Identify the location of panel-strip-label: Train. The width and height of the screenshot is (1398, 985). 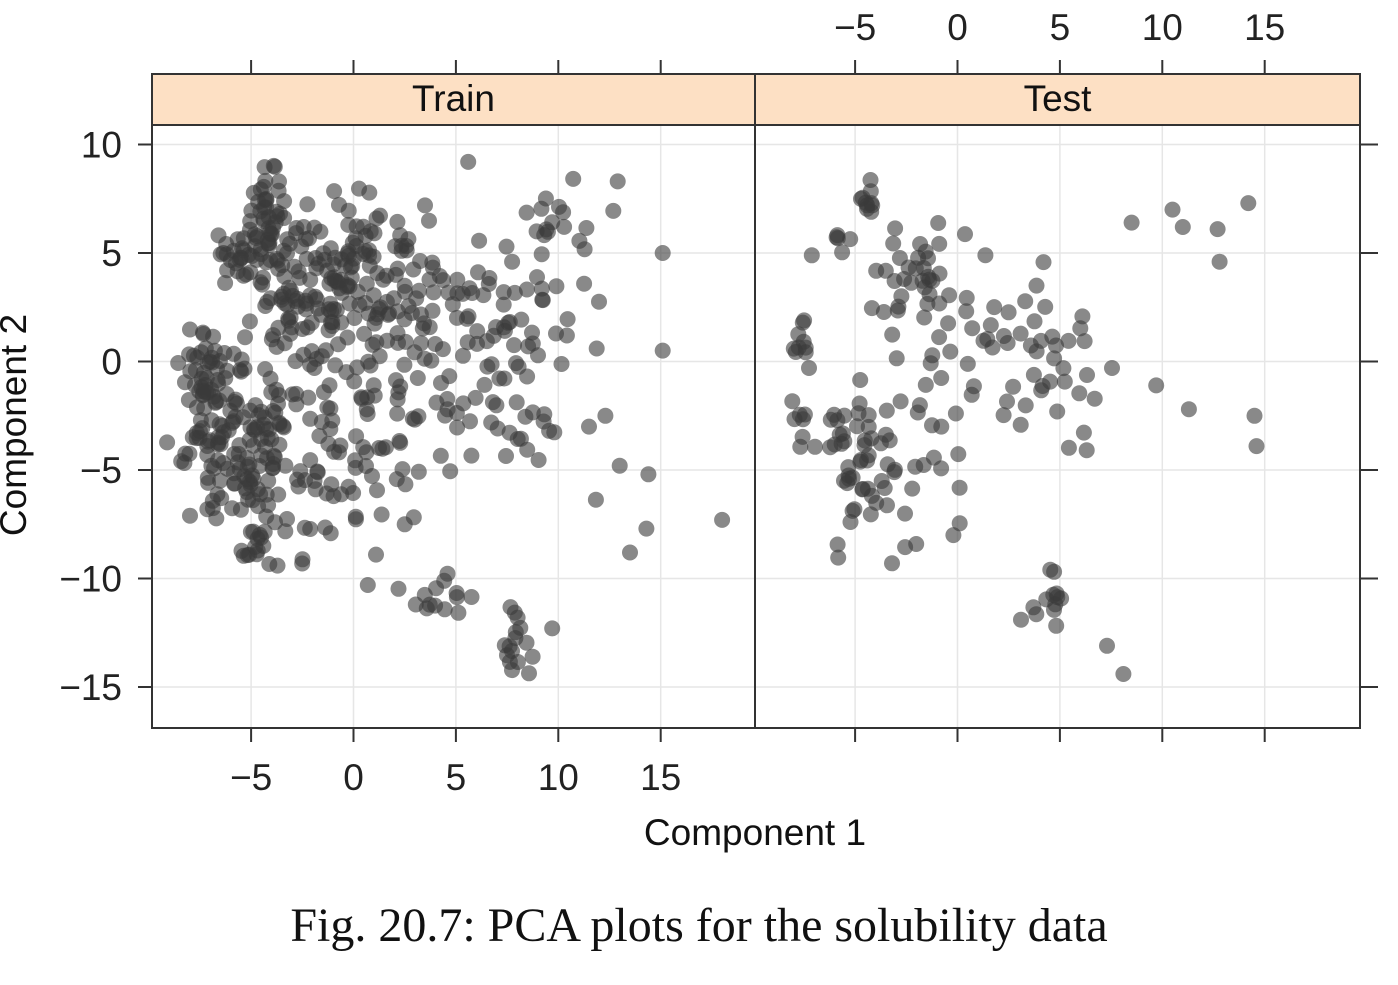
(453, 98).